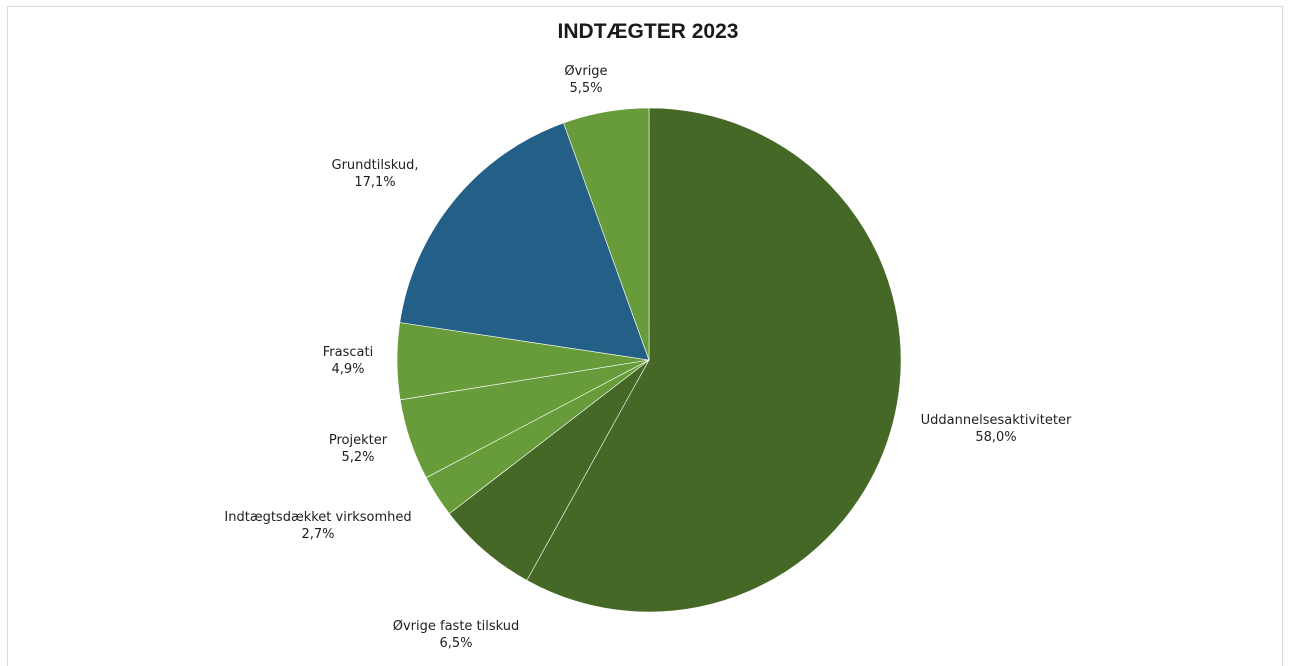  Describe the element at coordinates (374, 182) in the screenshot. I see `slice-label-value-5: 17,1%` at that location.